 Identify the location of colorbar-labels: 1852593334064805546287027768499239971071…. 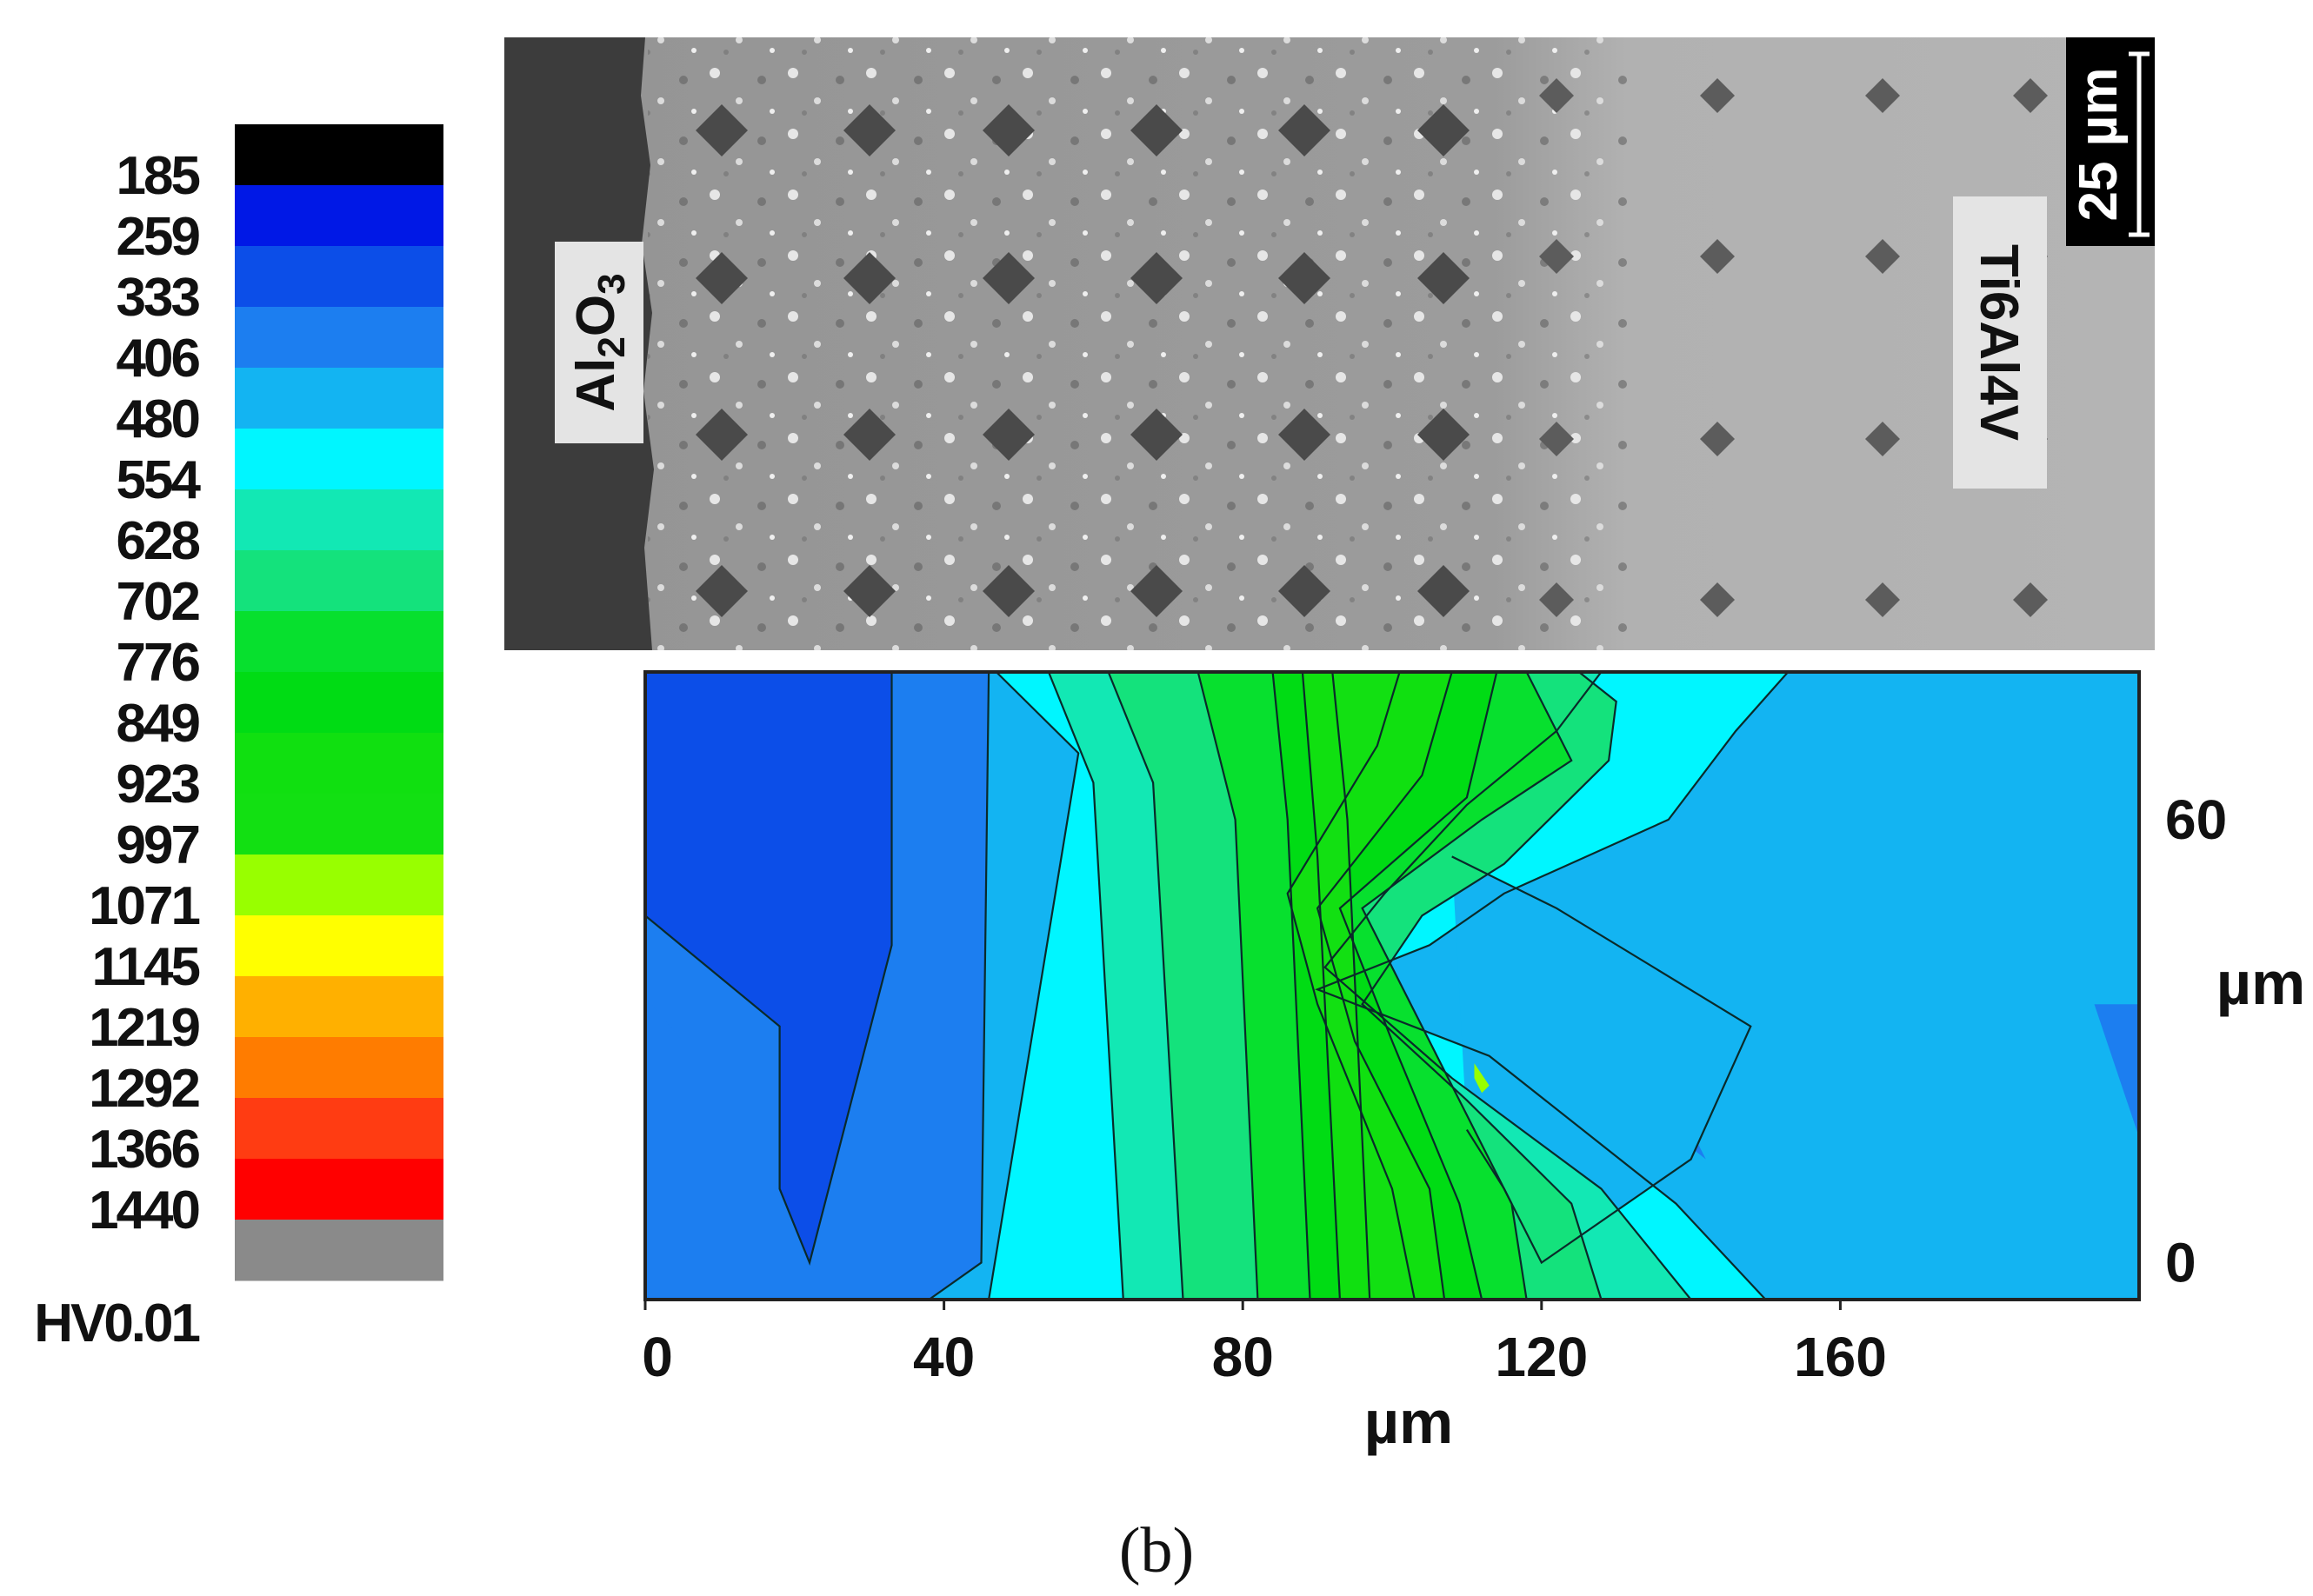
(146, 693).